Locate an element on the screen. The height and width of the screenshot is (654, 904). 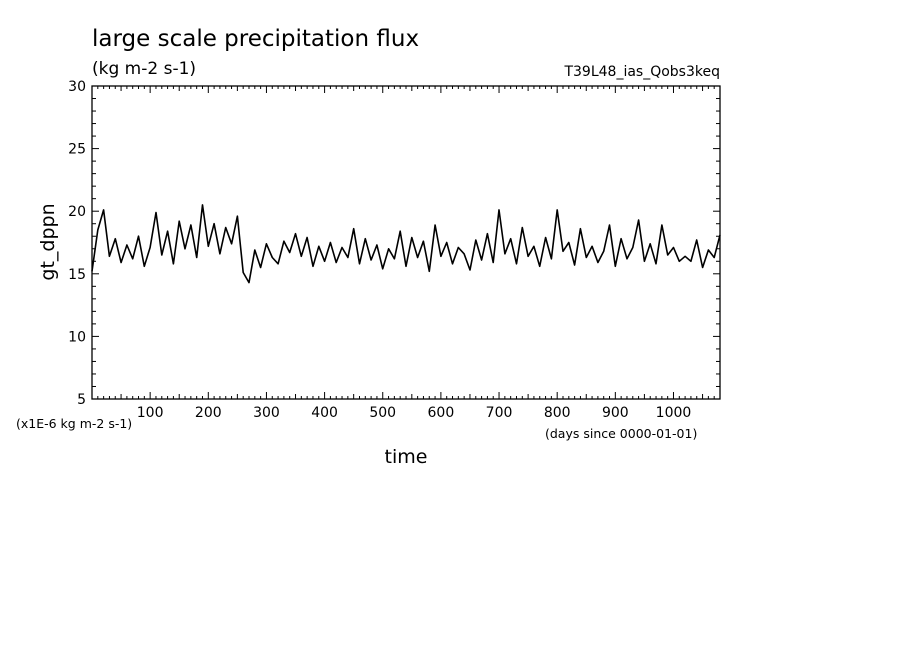
x-tick-label: 800 is located at coordinates (557, 413).